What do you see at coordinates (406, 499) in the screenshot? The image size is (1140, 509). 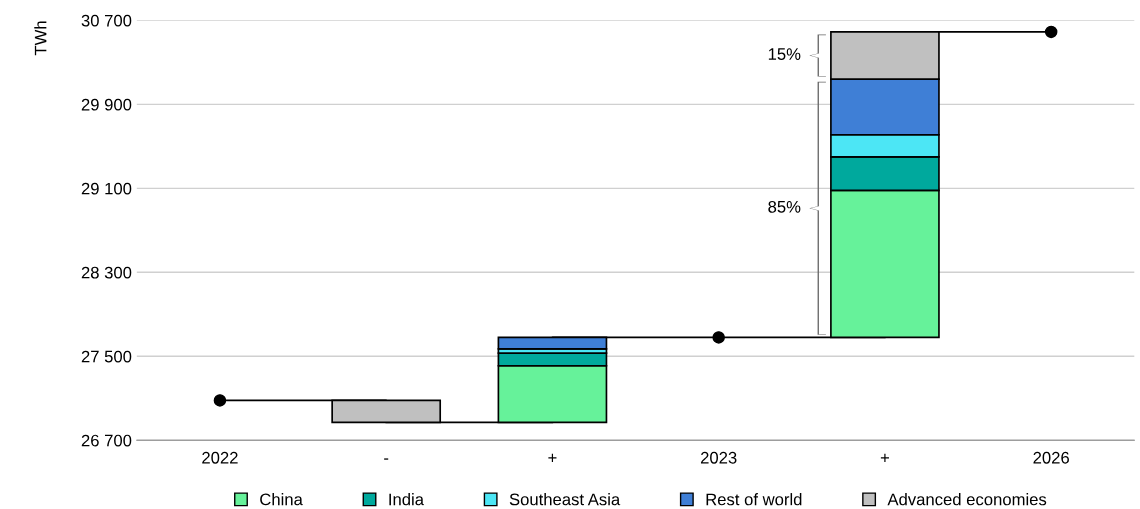 I see `legend-label: India` at bounding box center [406, 499].